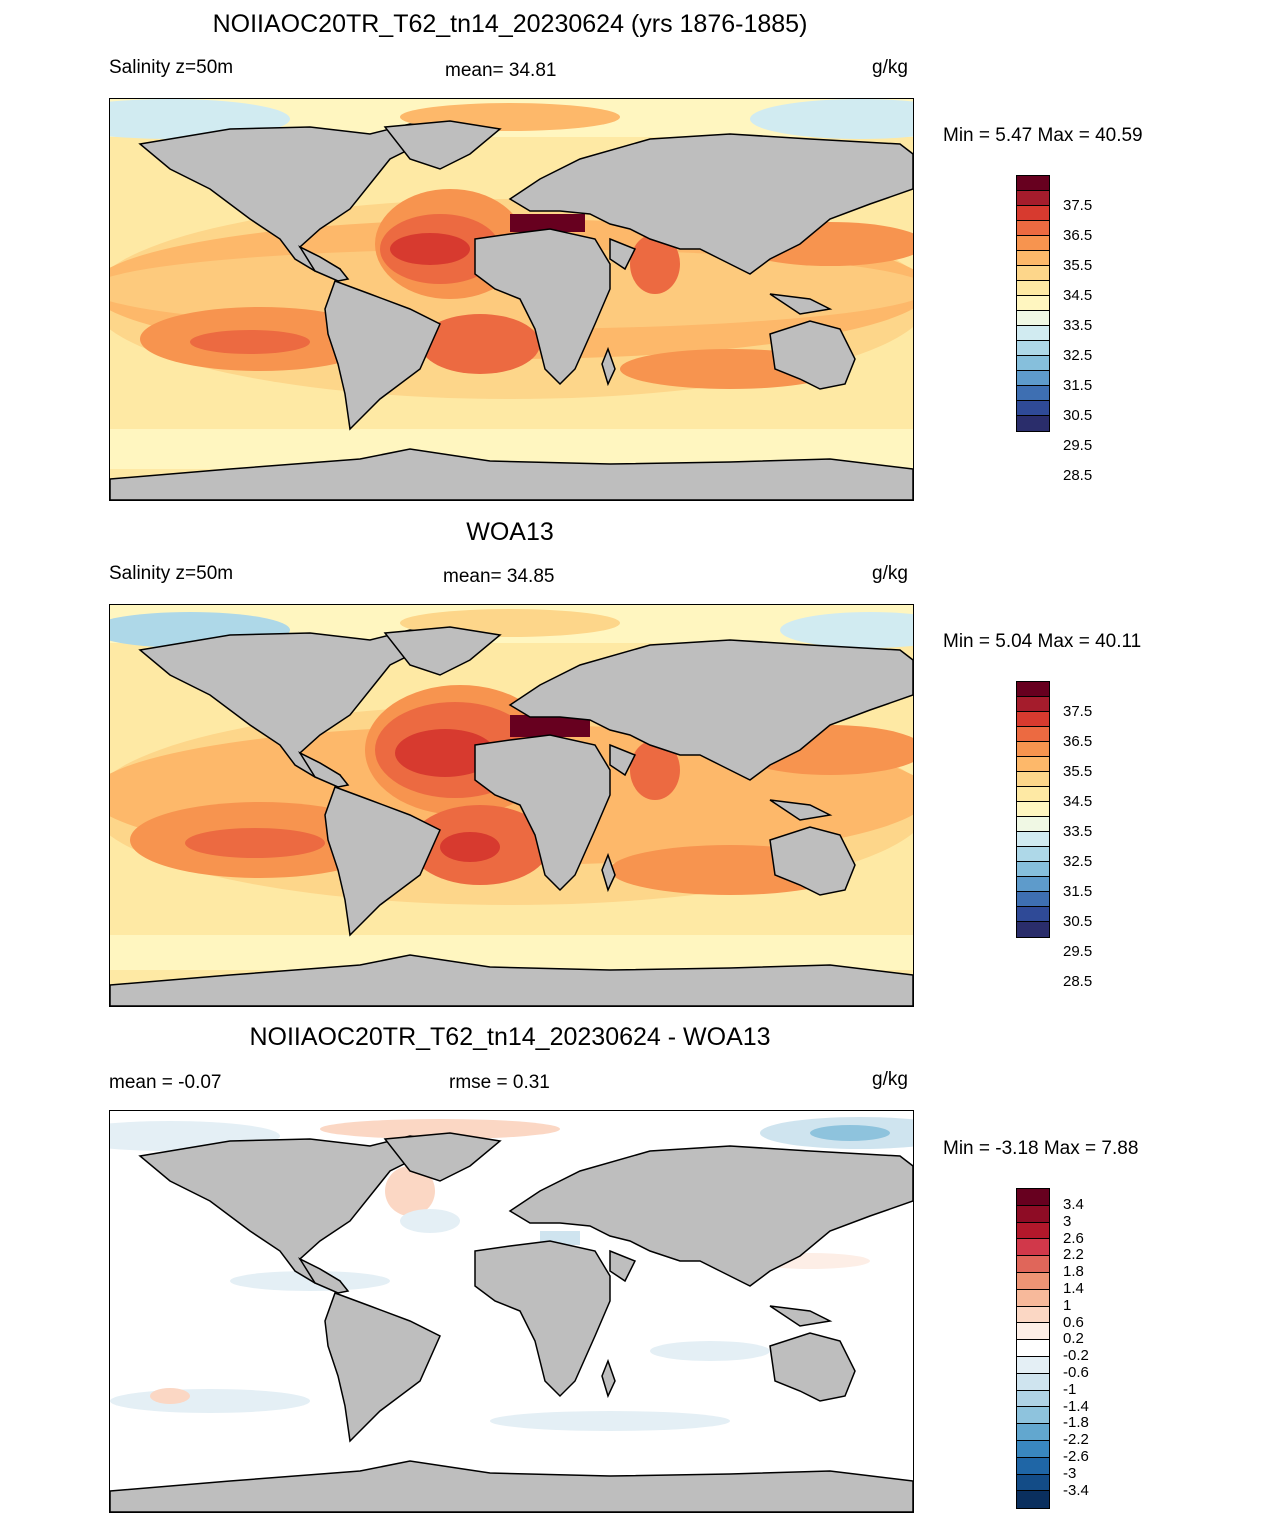 The width and height of the screenshot is (1285, 1519). I want to click on colorbar-tick-label: -0.6, so click(1076, 1372).